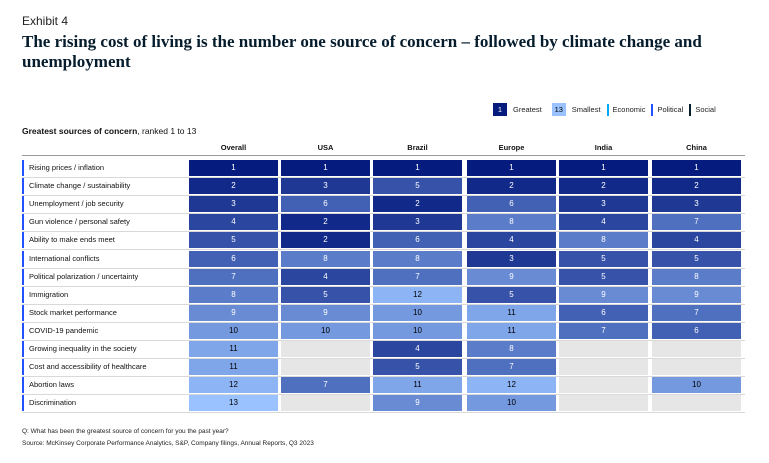 Image resolution: width=769 pixels, height=463 pixels. Describe the element at coordinates (233, 147) in the screenshot. I see `column-header-overall: Overall` at that location.